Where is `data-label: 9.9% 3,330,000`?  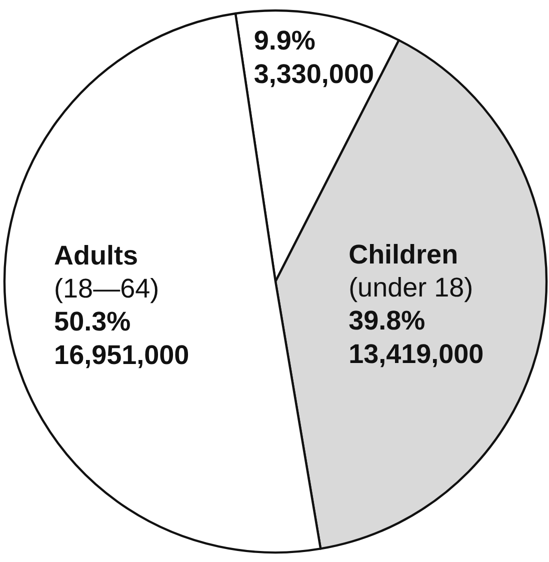
data-label: 9.9% 3,330,000 is located at coordinates (314, 57).